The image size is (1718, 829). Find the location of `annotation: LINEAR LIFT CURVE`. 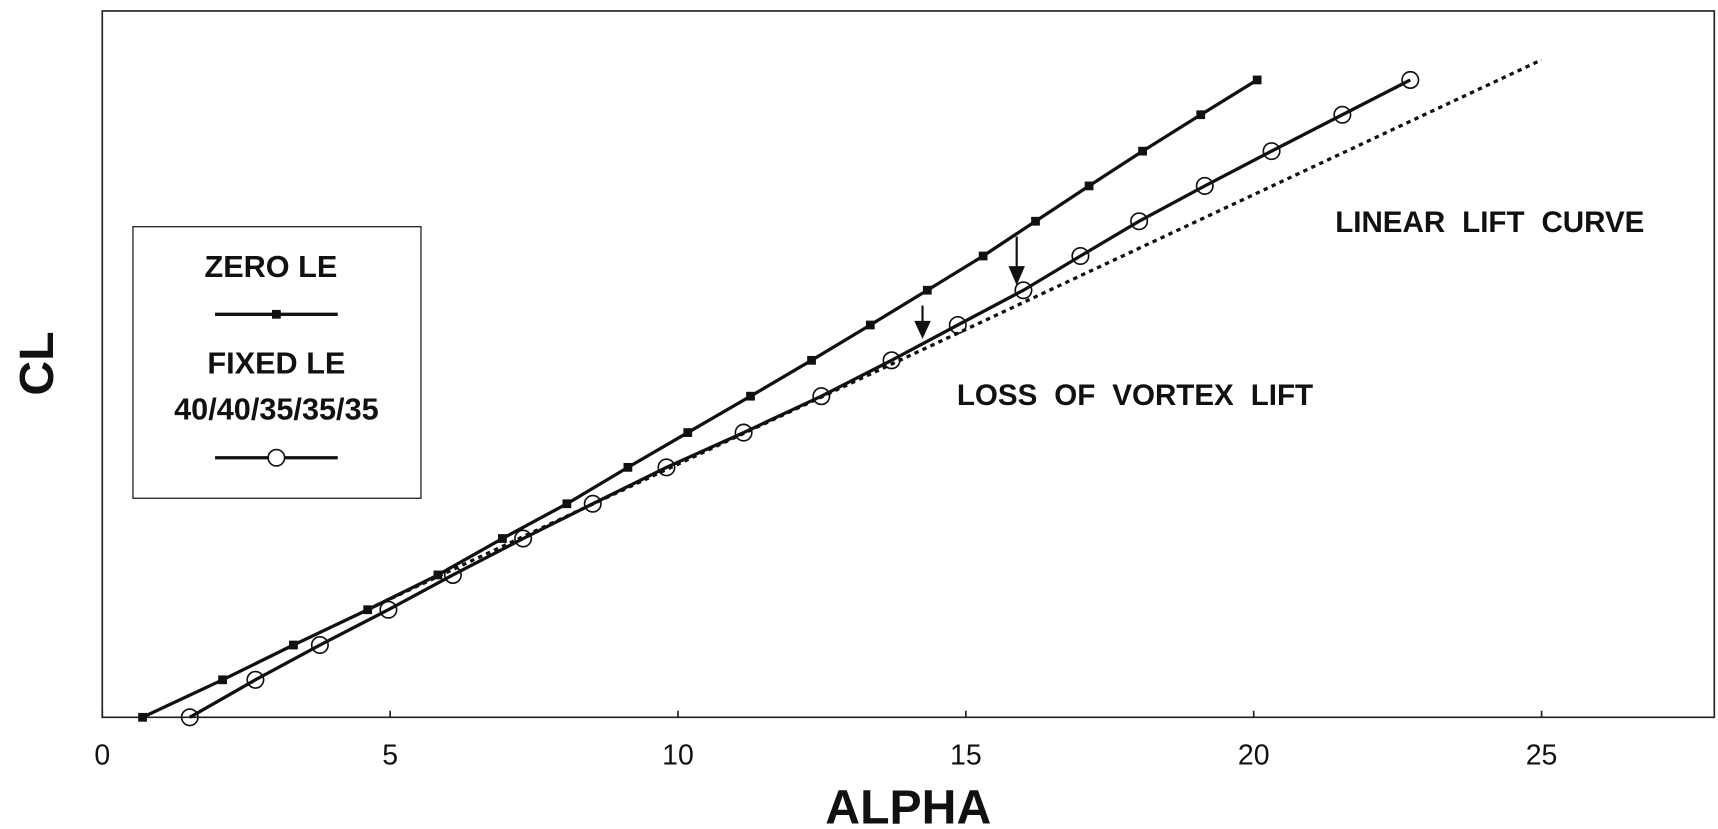

annotation: LINEAR LIFT CURVE is located at coordinates (1489, 222).